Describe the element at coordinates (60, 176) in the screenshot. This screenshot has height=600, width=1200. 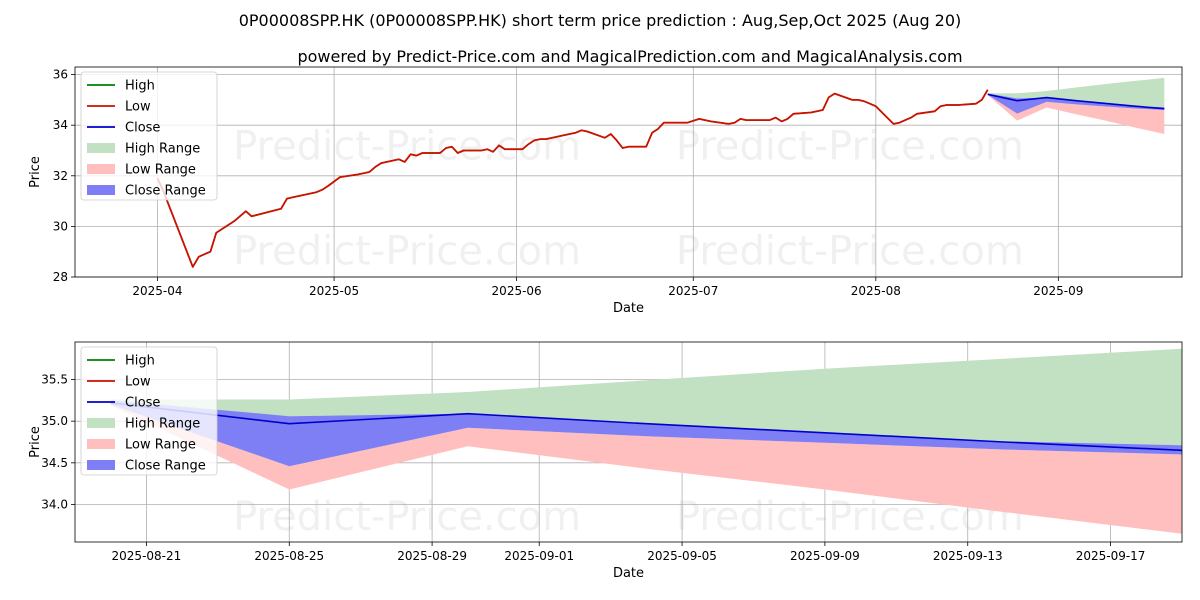
I see `y-tick-label: 32` at that location.